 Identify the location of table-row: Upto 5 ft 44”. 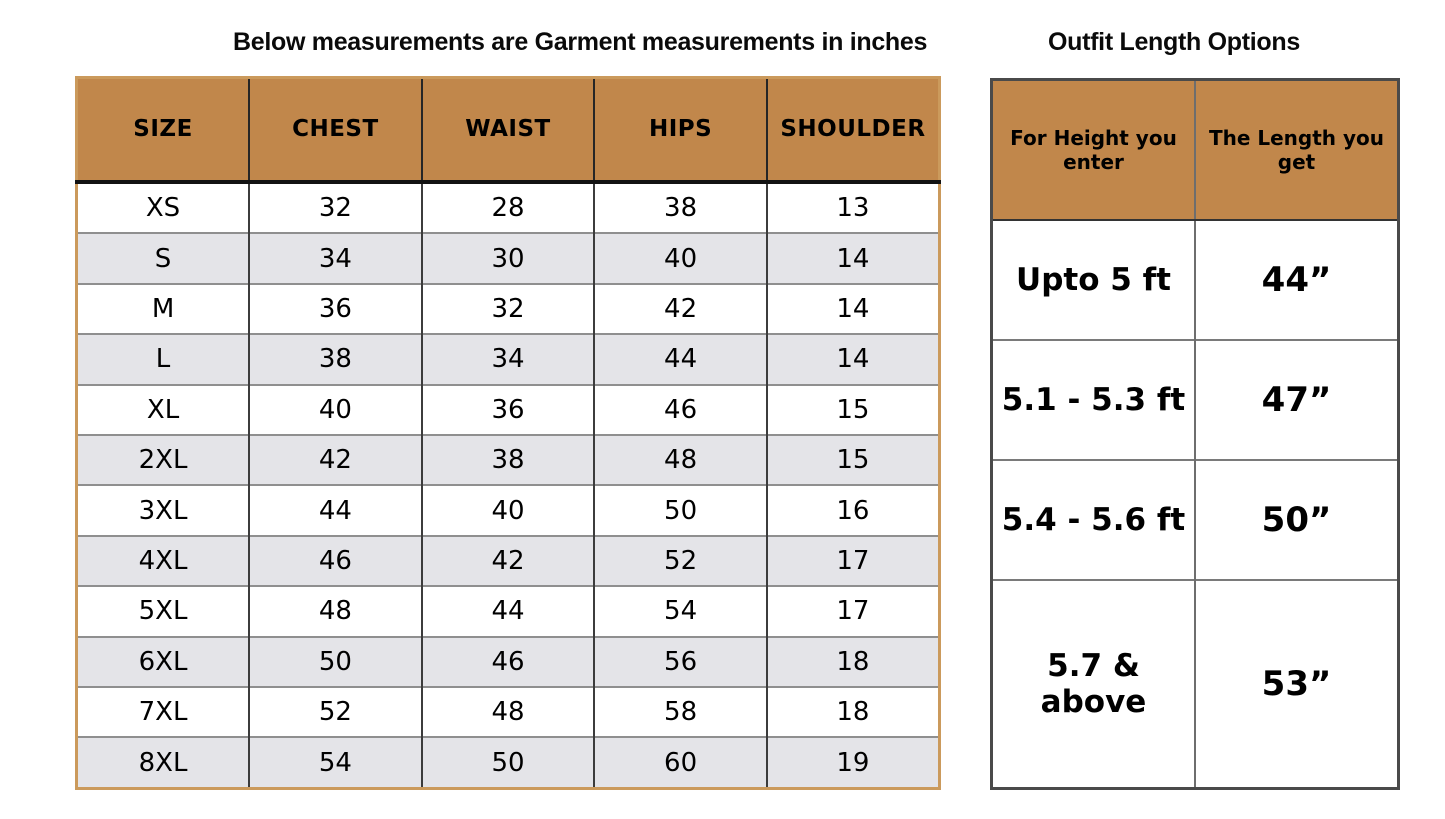
(1195, 279).